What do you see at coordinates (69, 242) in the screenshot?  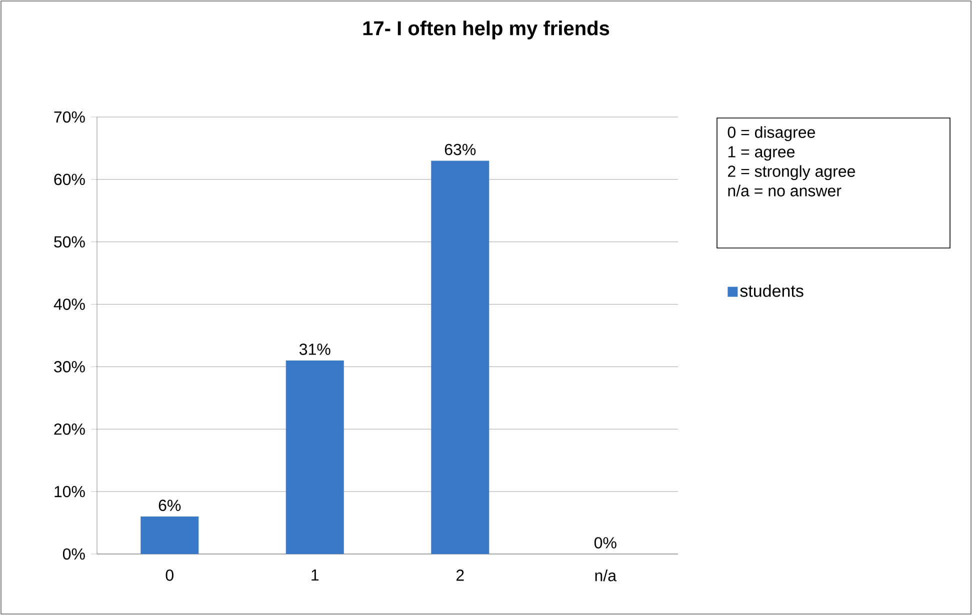 I see `y-tick-label: 50%` at bounding box center [69, 242].